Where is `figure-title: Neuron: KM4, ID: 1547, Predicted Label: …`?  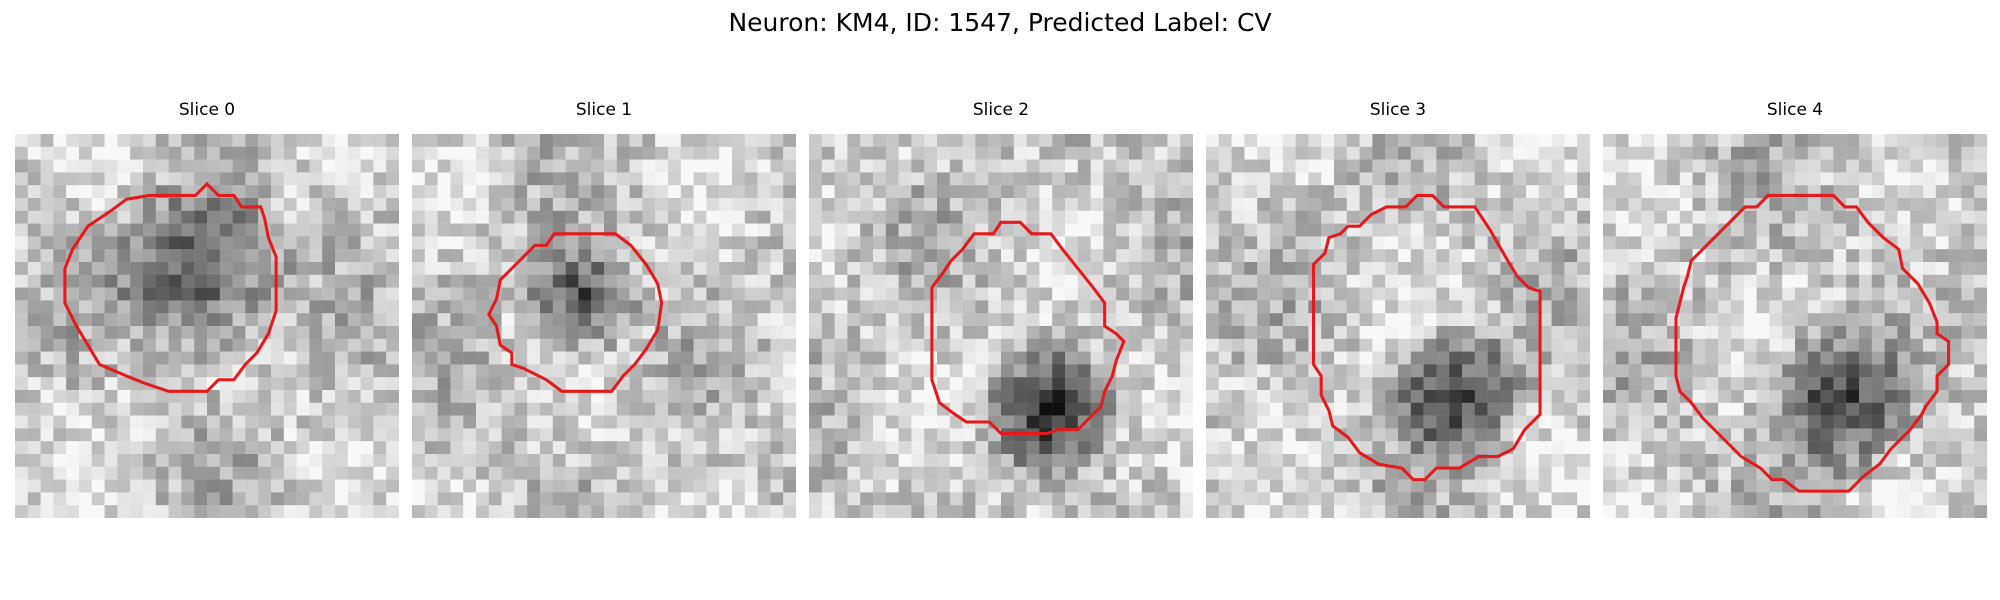 figure-title: Neuron: KM4, ID: 1547, Predicted Label: … is located at coordinates (1000, 22).